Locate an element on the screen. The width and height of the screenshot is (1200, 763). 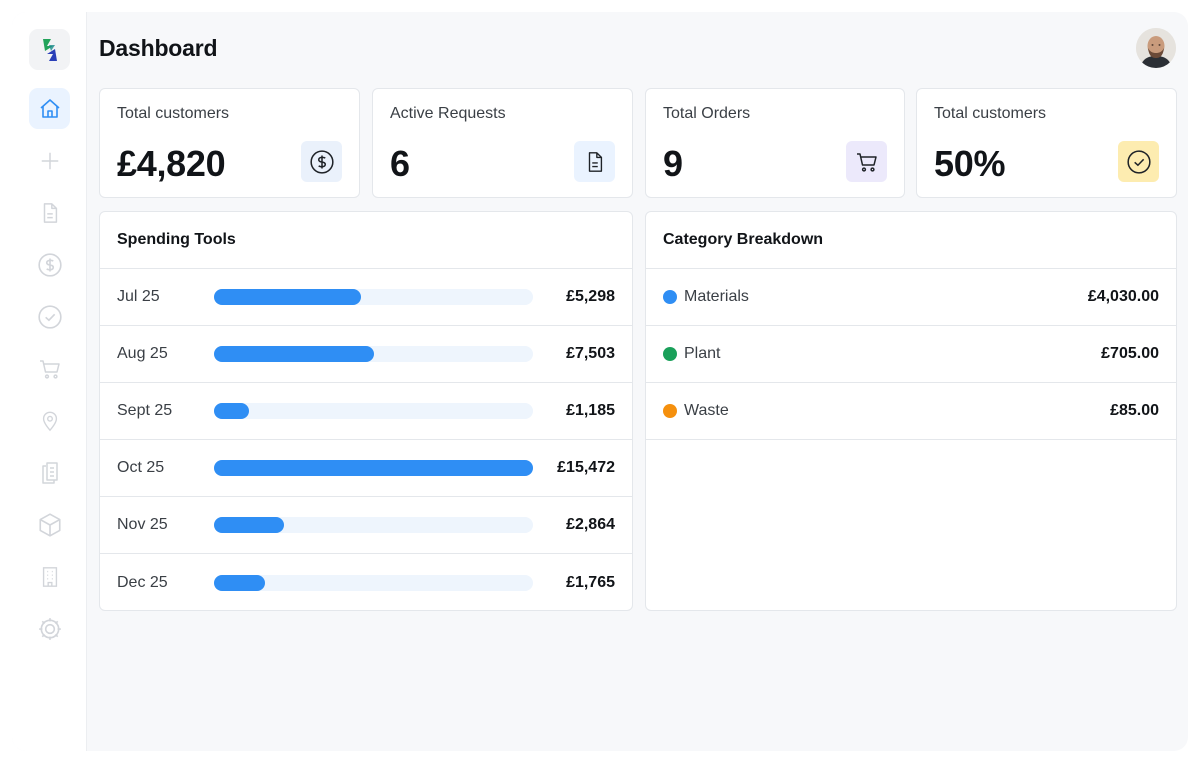
plus-icon is located at coordinates (49, 160).